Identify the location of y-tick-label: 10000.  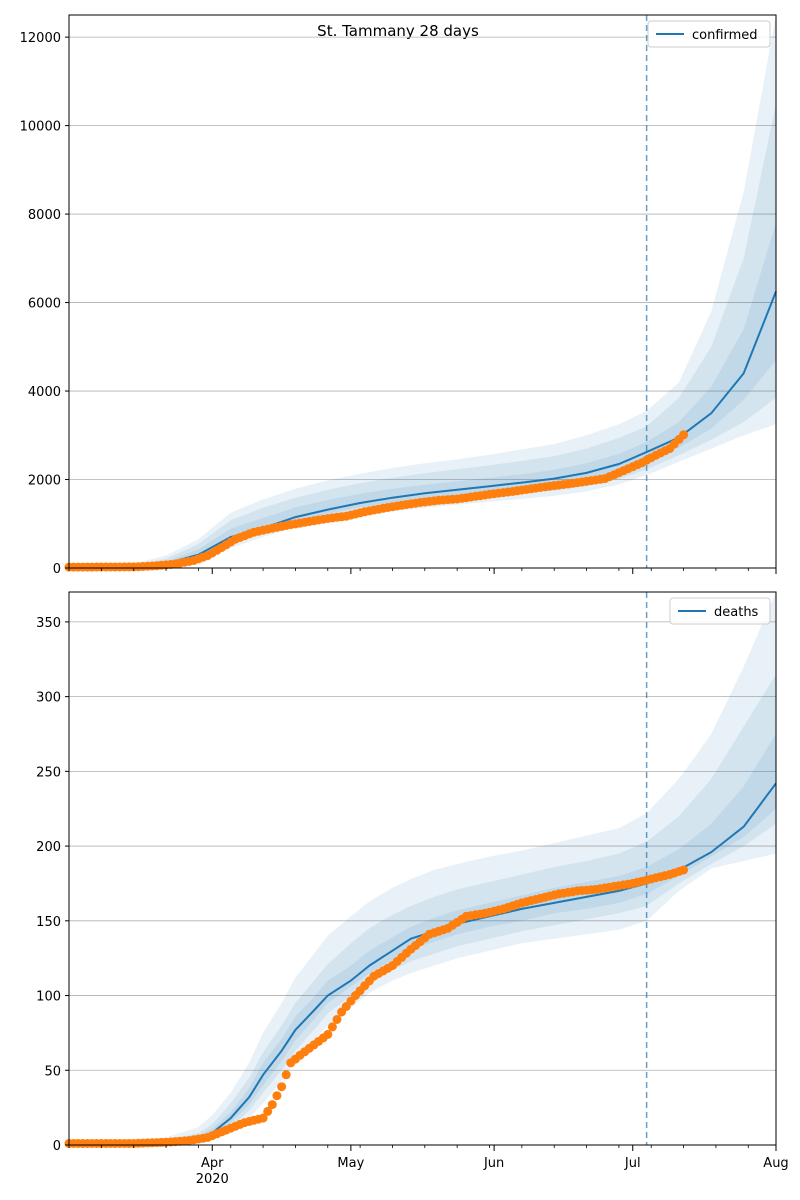
(40, 127).